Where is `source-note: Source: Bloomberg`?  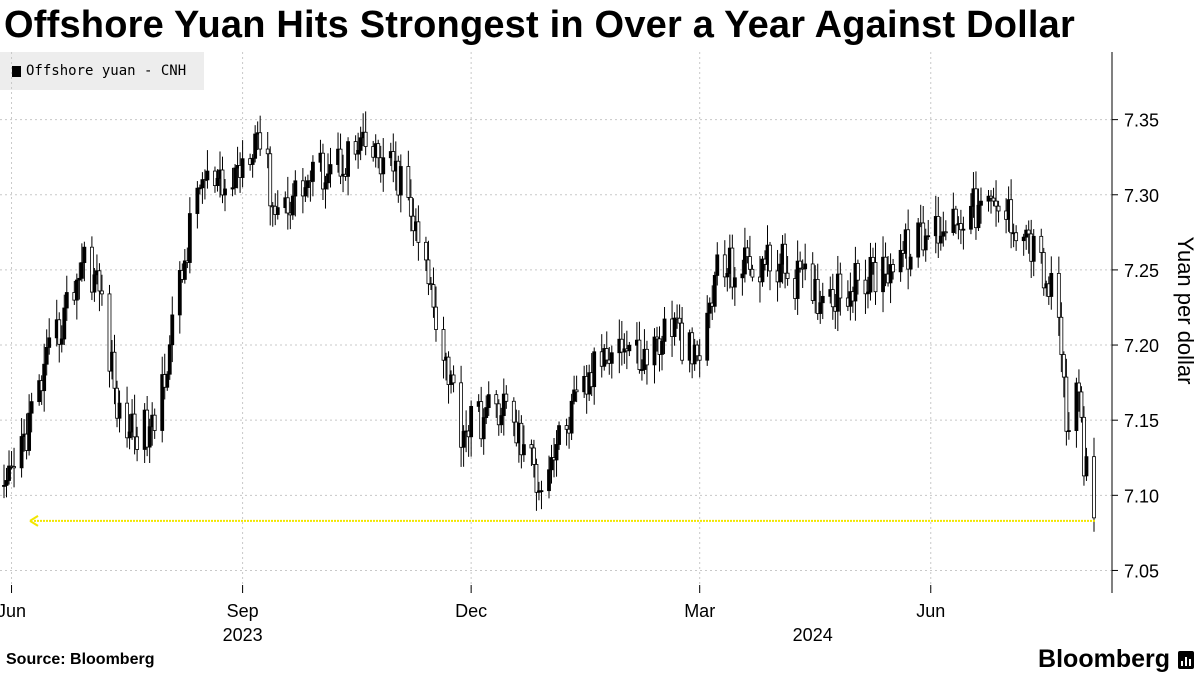 source-note: Source: Bloomberg is located at coordinates (80, 659).